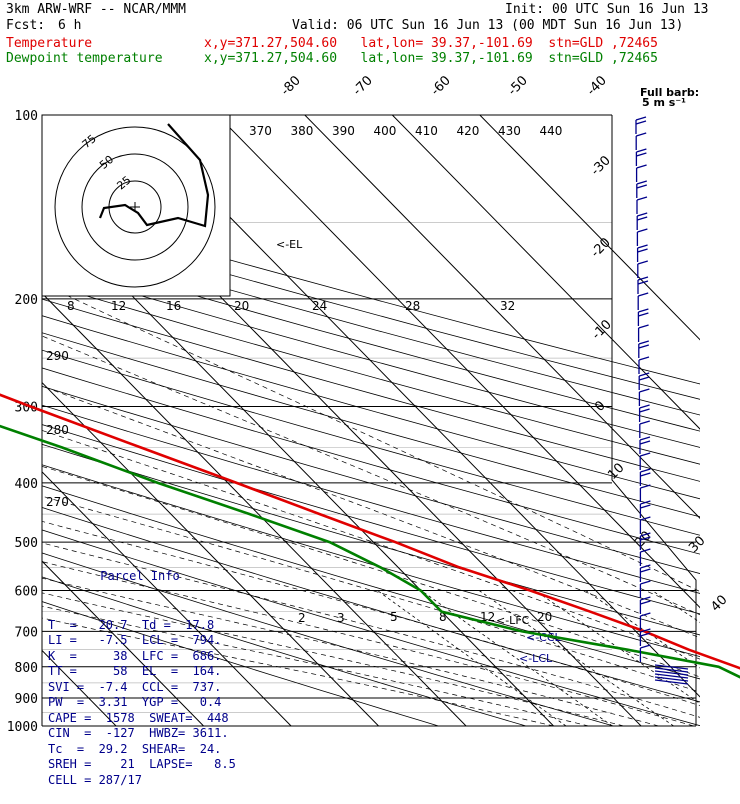 The width and height of the screenshot is (740, 804). I want to click on mixing-ratio-label: 3, so click(341, 618).